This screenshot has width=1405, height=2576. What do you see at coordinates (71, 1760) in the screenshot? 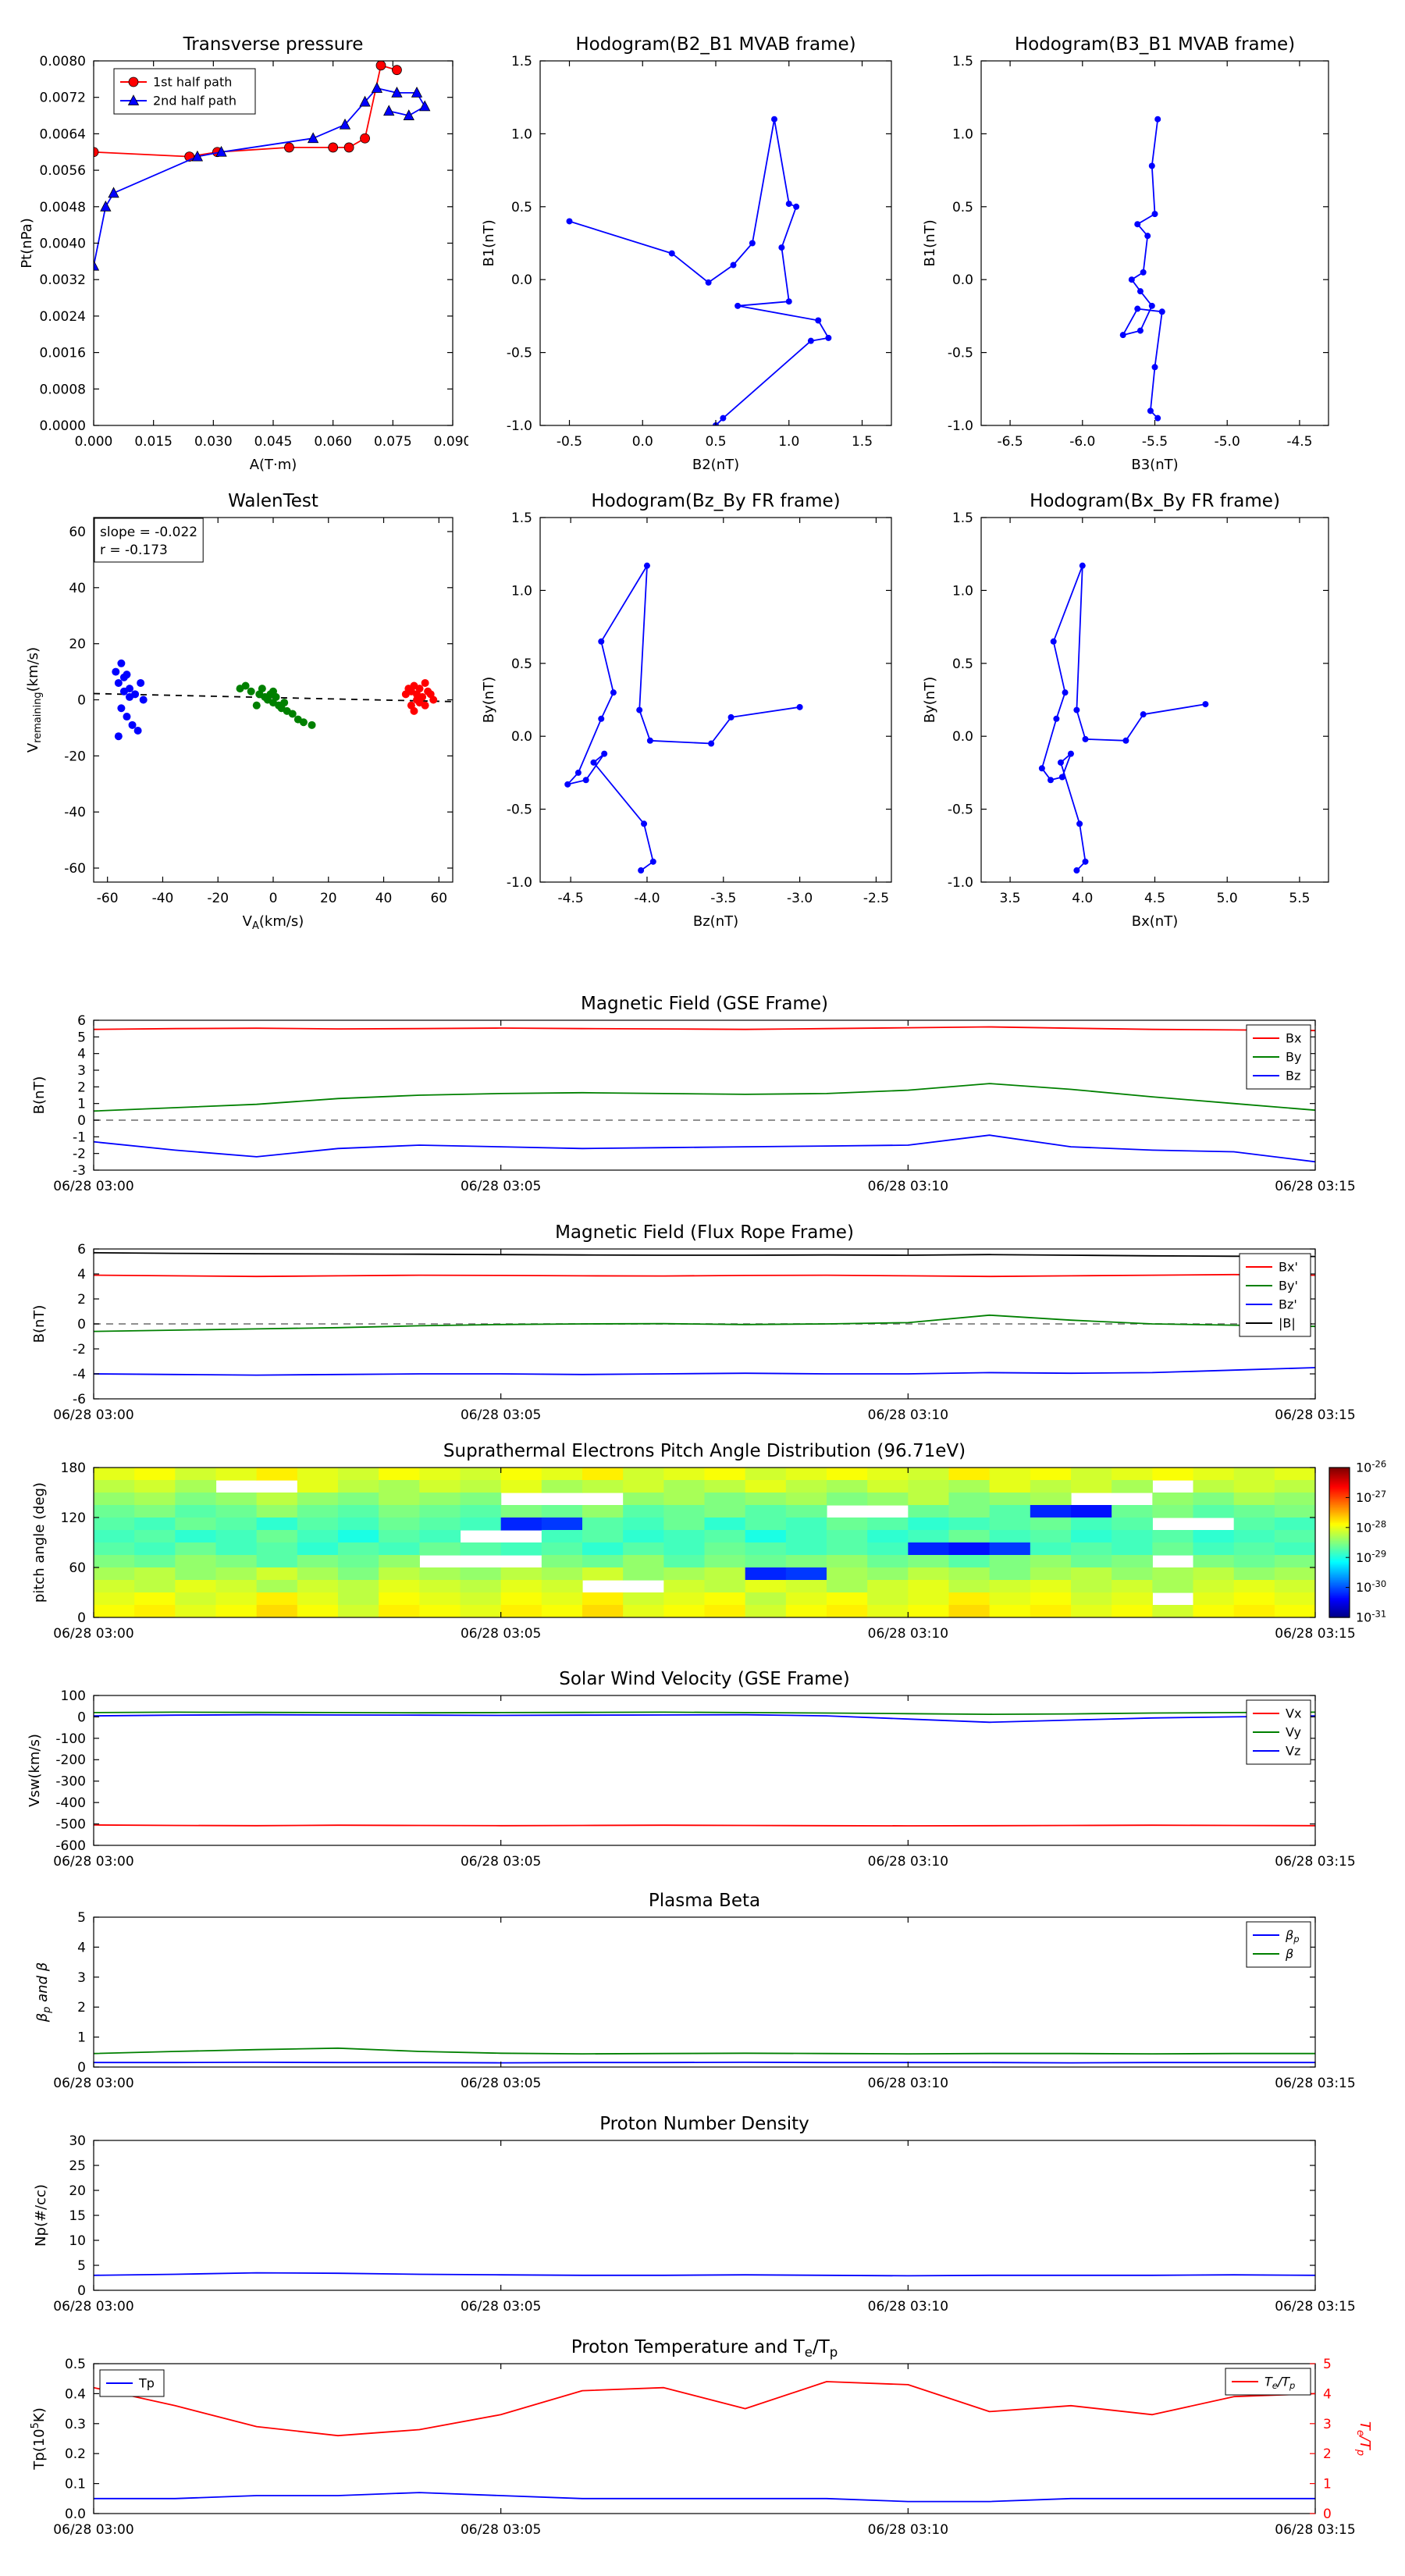
I see `svg-text: -200` at bounding box center [71, 1760].